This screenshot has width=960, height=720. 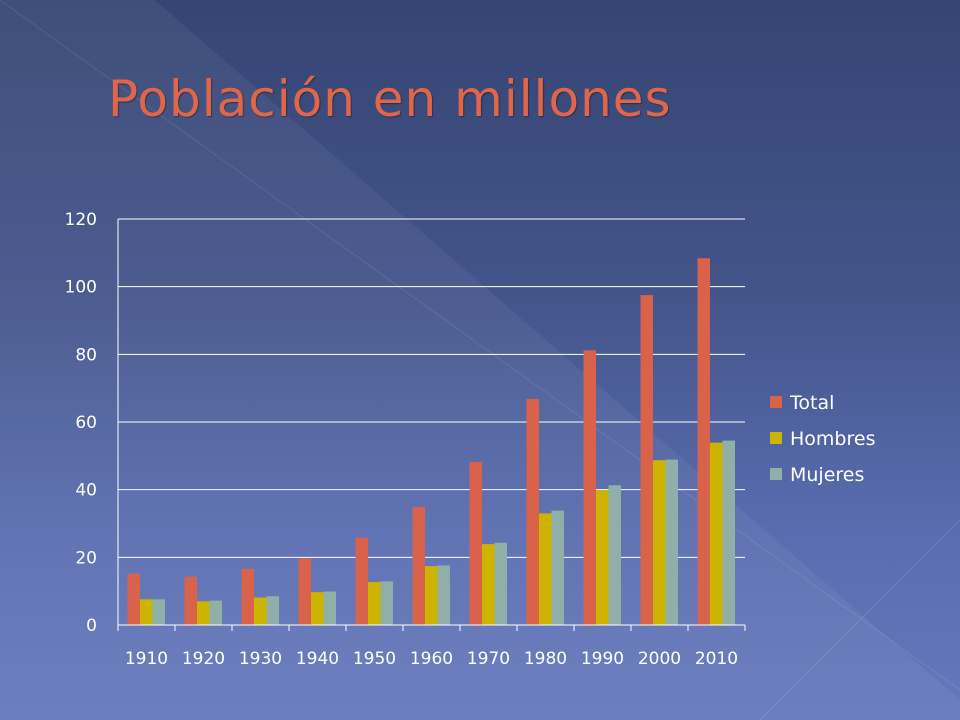 What do you see at coordinates (532, 511) in the screenshot?
I see `bar-total-1980` at bounding box center [532, 511].